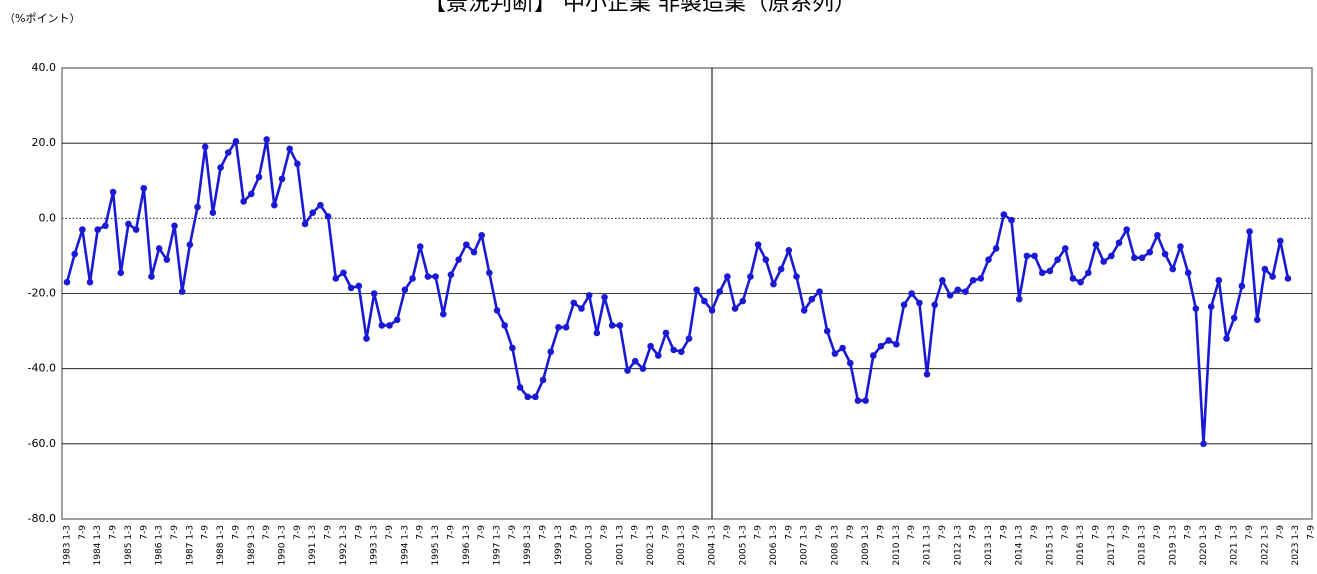 Image resolution: width=1317 pixels, height=574 pixels. What do you see at coordinates (866, 545) in the screenshot?
I see `x-tick-label: 2009 1-3` at bounding box center [866, 545].